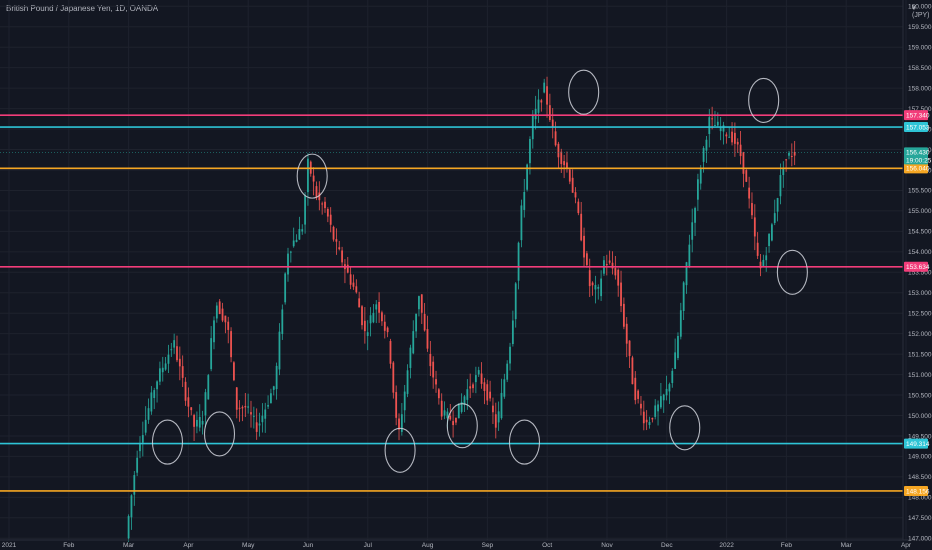 This screenshot has height=550, width=932. I want to click on y-tick-label: 150.500, so click(920, 395).